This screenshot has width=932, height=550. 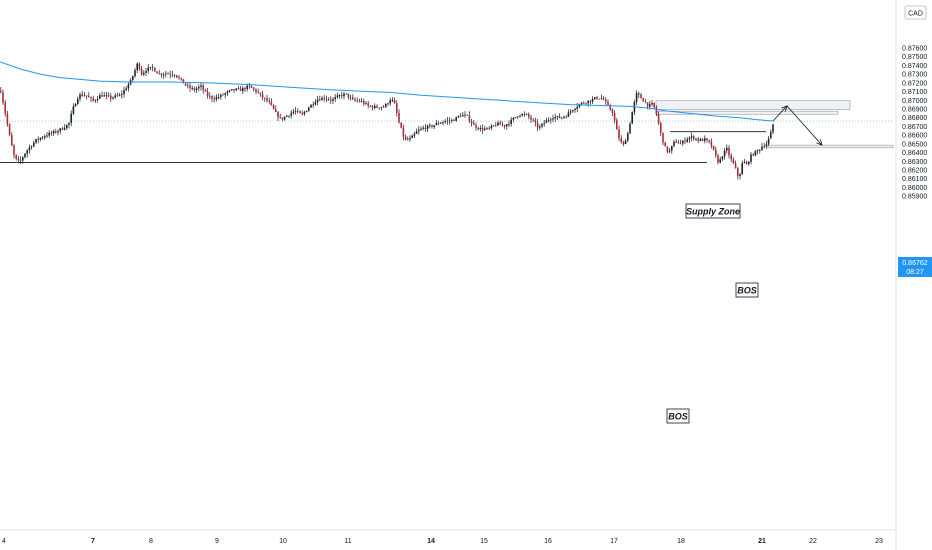 I want to click on currency-badge, so click(x=915, y=12).